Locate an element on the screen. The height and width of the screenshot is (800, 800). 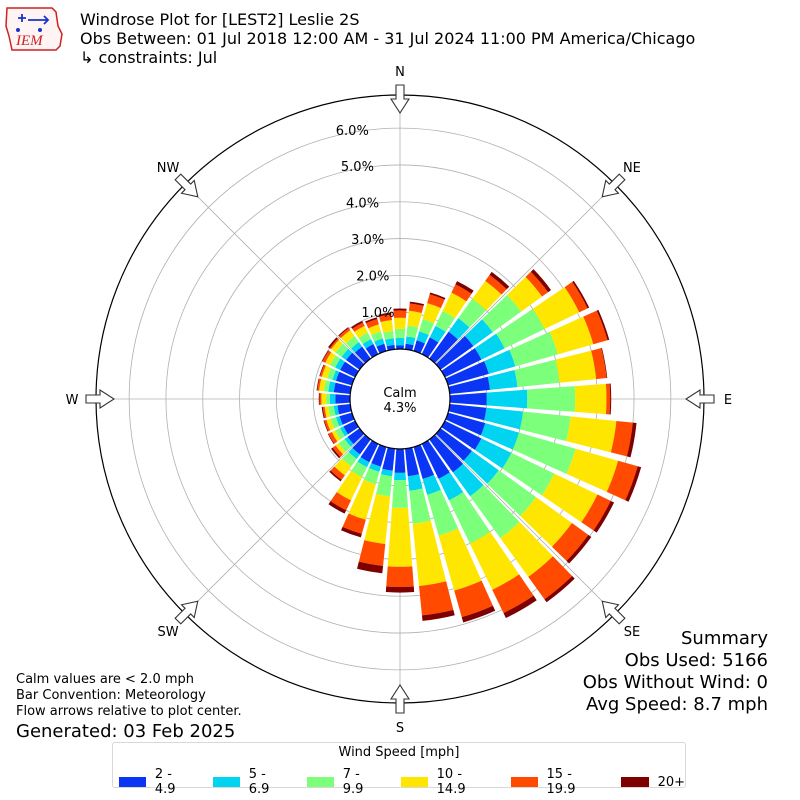
summary-title: Summary is located at coordinates (724, 638).